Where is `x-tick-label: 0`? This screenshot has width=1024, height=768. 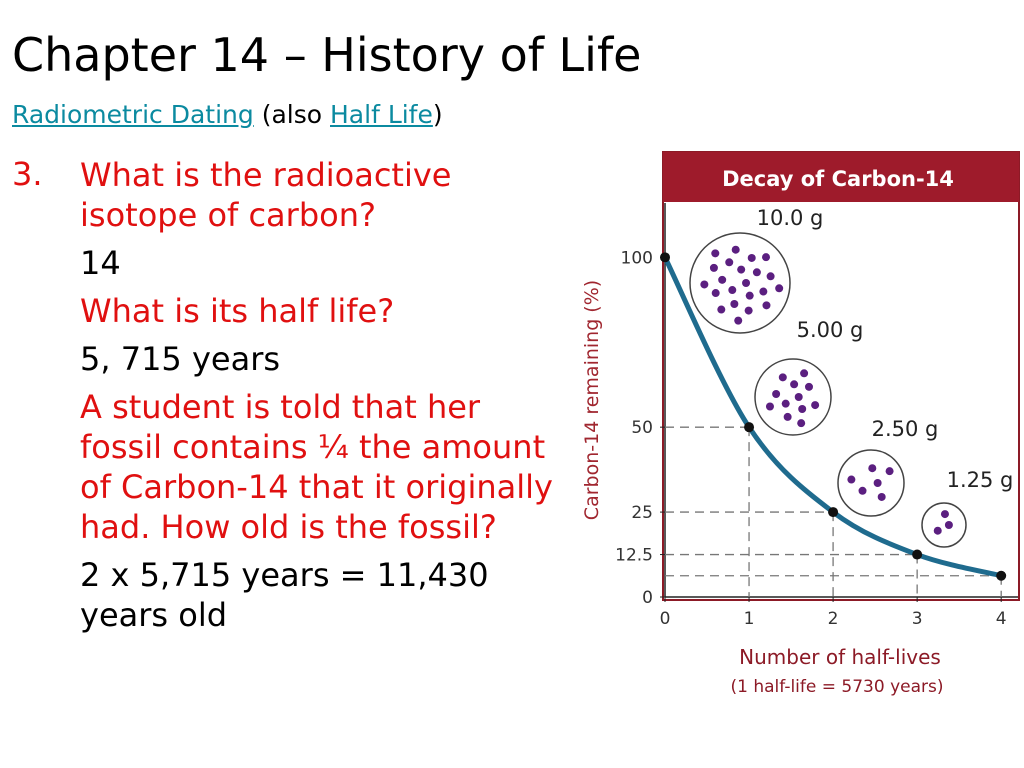 x-tick-label: 0 is located at coordinates (665, 619).